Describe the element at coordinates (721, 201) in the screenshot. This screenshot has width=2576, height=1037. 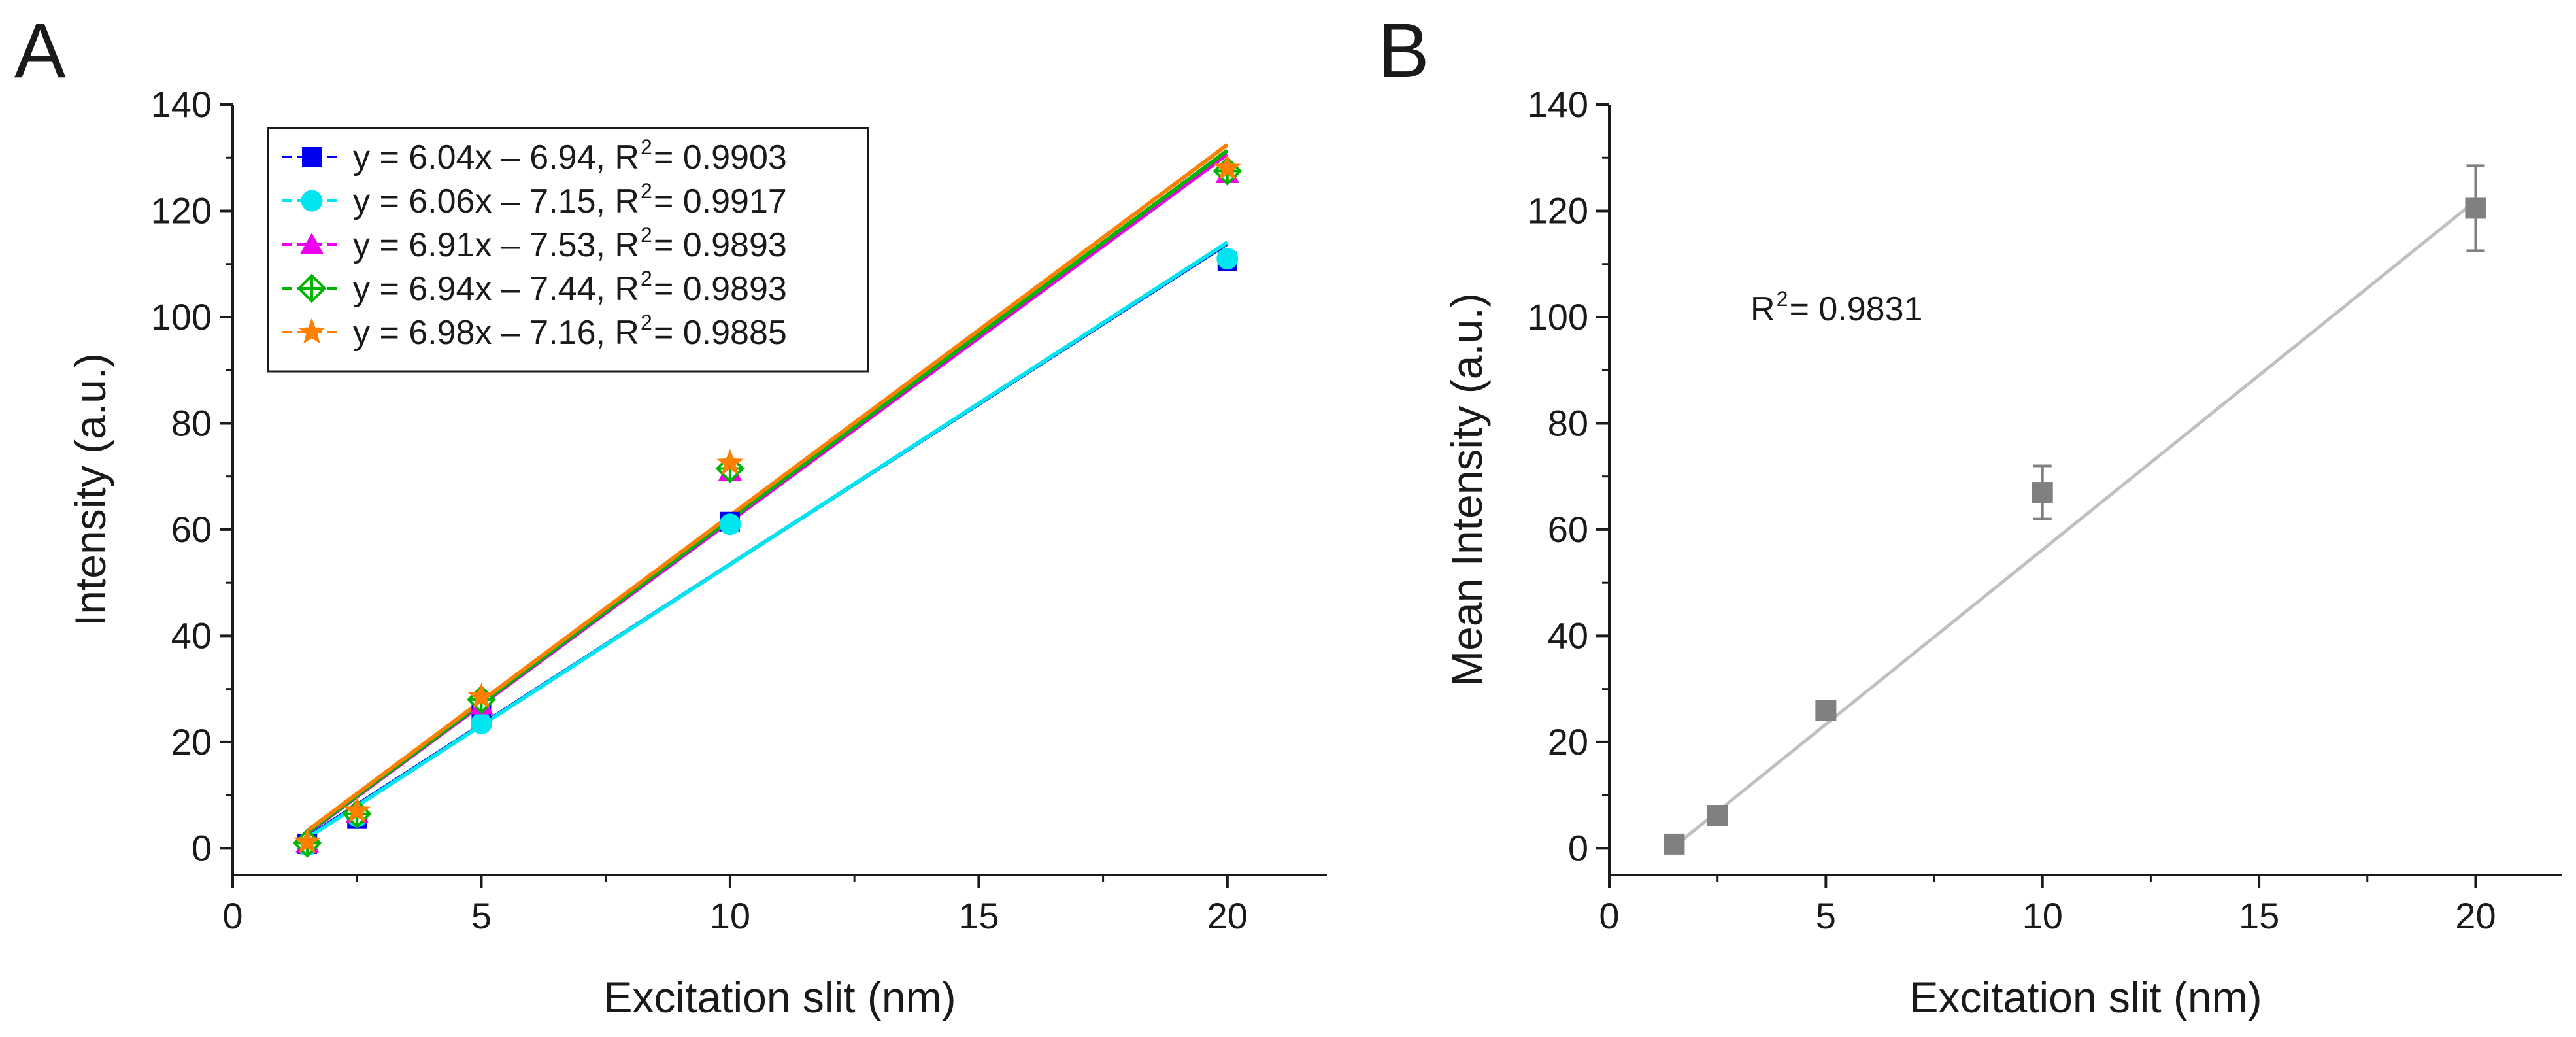
I see `legend-r2-value: = 0.9917` at that location.